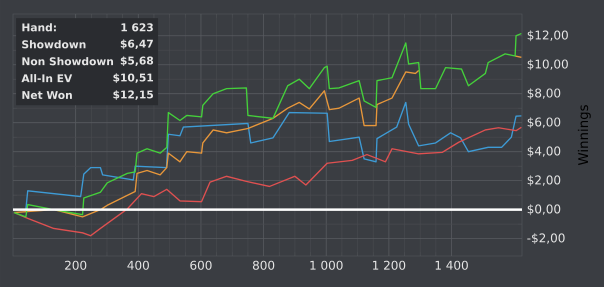  Describe the element at coordinates (548, 64) in the screenshot. I see `y-tick-label: $10,00` at that location.